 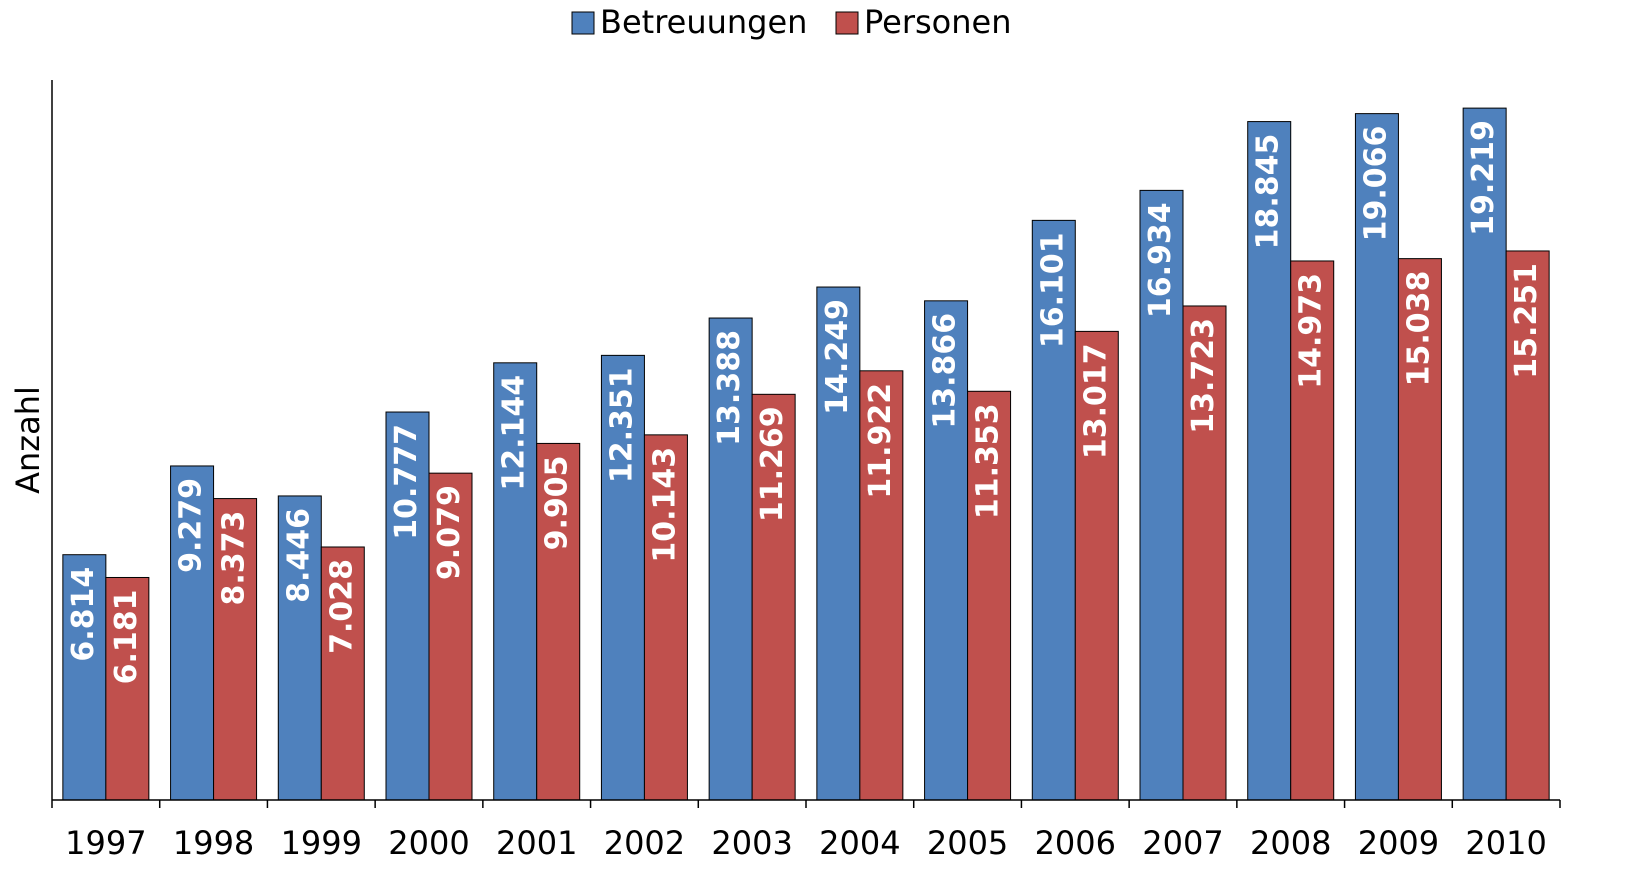 I want to click on x-tick-label: 2006, so click(x=1075, y=843).